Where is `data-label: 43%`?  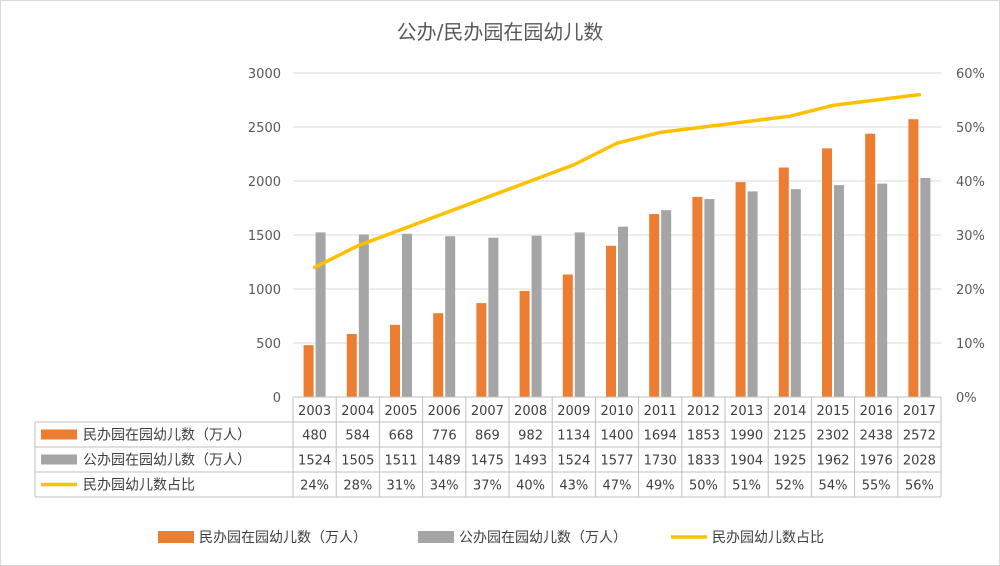 data-label: 43% is located at coordinates (573, 486).